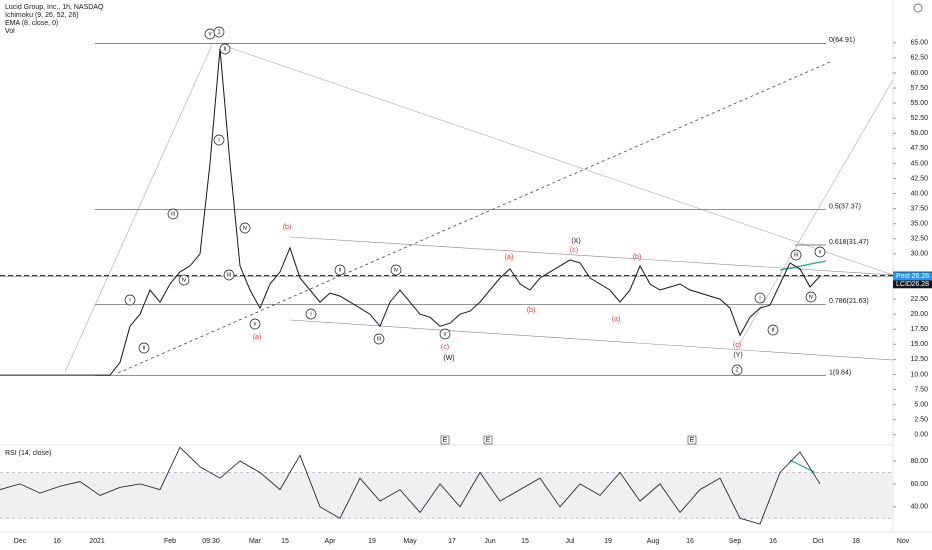 The image size is (932, 550). I want to click on x-tick-label: Mar, so click(255, 541).